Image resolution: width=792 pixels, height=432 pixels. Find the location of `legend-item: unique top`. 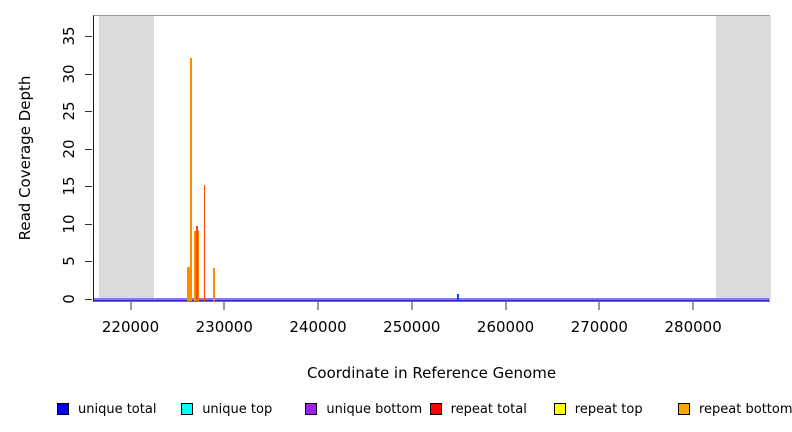

legend-item: unique top is located at coordinates (226, 409).